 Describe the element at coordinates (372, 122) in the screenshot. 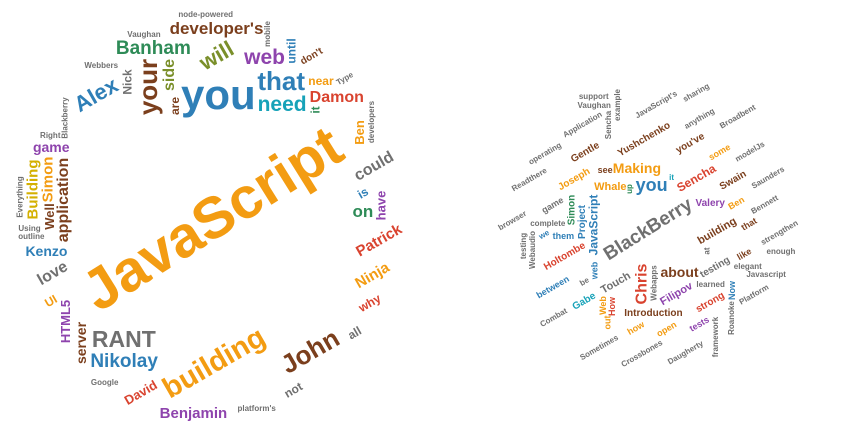

I see `word-developers: developers` at that location.